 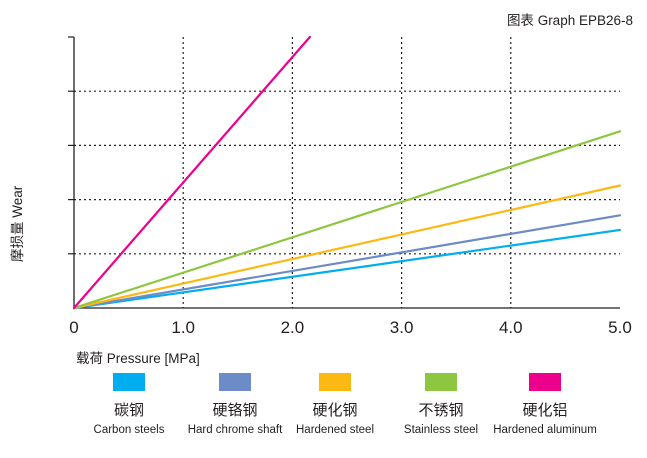 I want to click on legend-item: 不锈钢 Stainless steel, so click(x=441, y=405).